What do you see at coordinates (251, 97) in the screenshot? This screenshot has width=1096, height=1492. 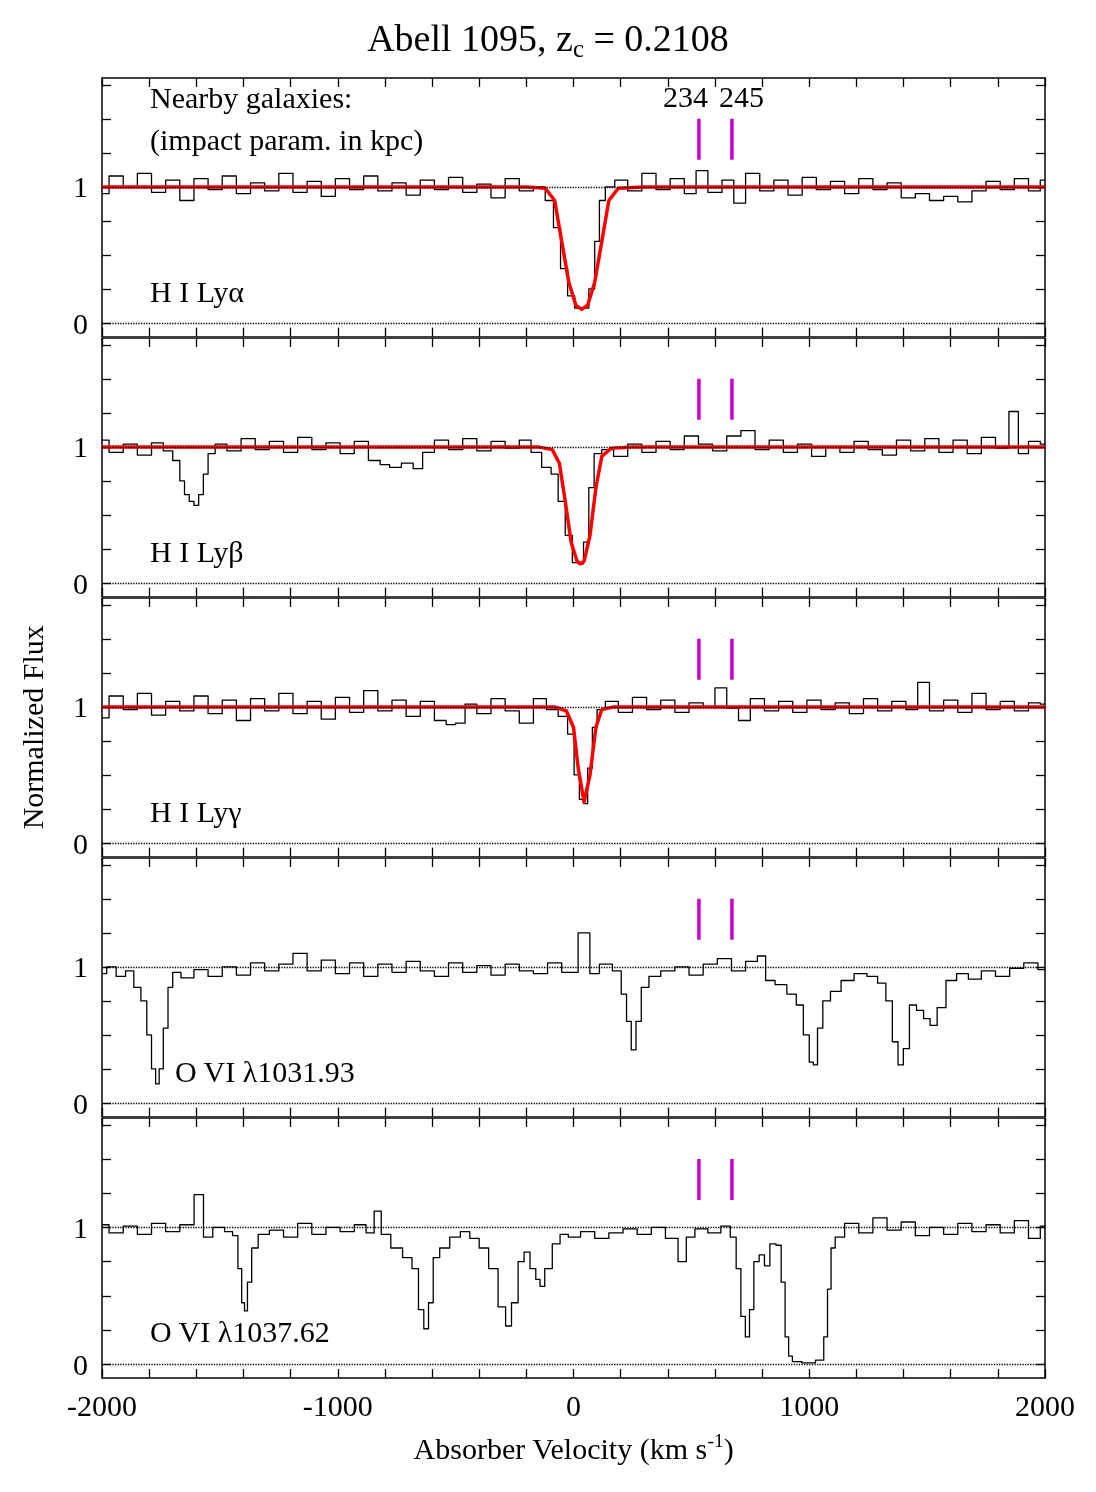 I see `annotation: Nearby galaxies:` at bounding box center [251, 97].